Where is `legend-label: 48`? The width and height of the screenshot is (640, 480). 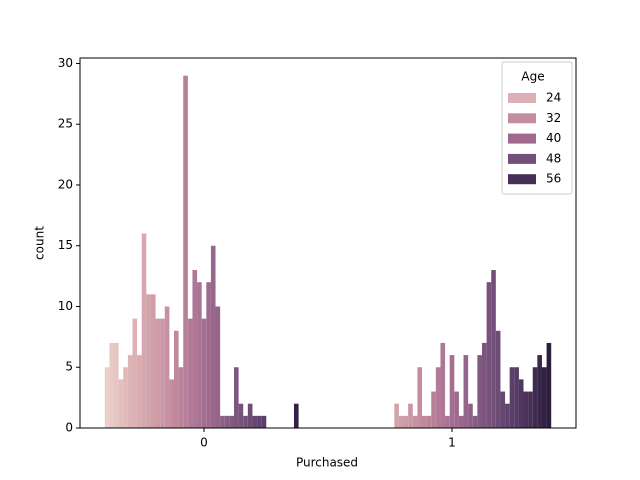
legend-label: 48 is located at coordinates (553, 158).